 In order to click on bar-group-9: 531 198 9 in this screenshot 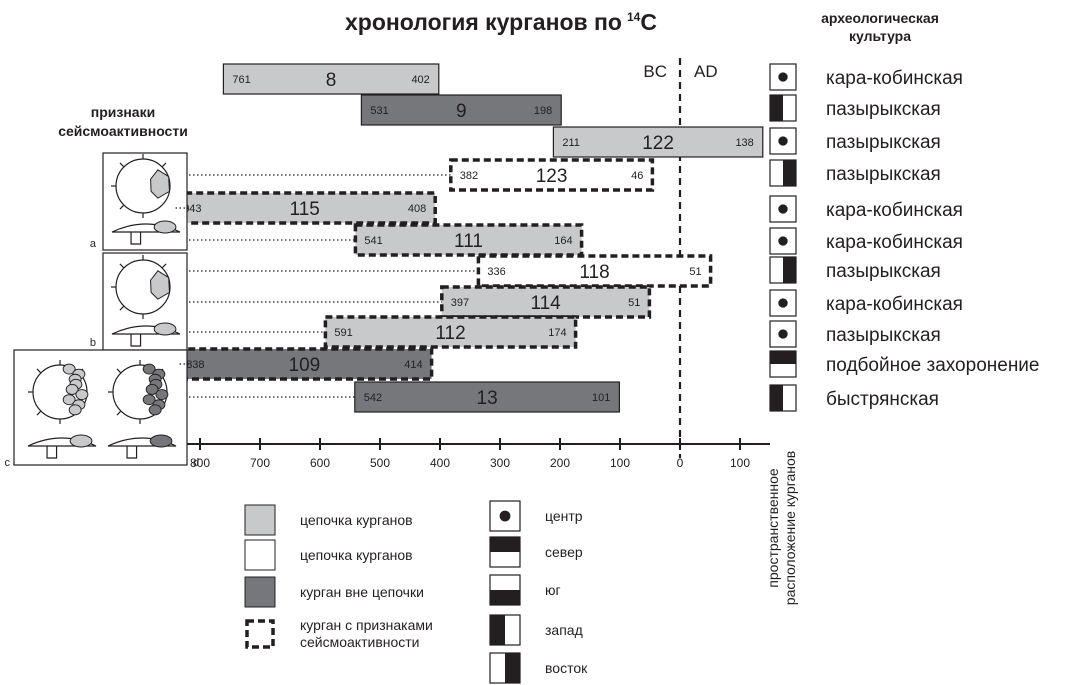, I will do `click(461, 110)`.